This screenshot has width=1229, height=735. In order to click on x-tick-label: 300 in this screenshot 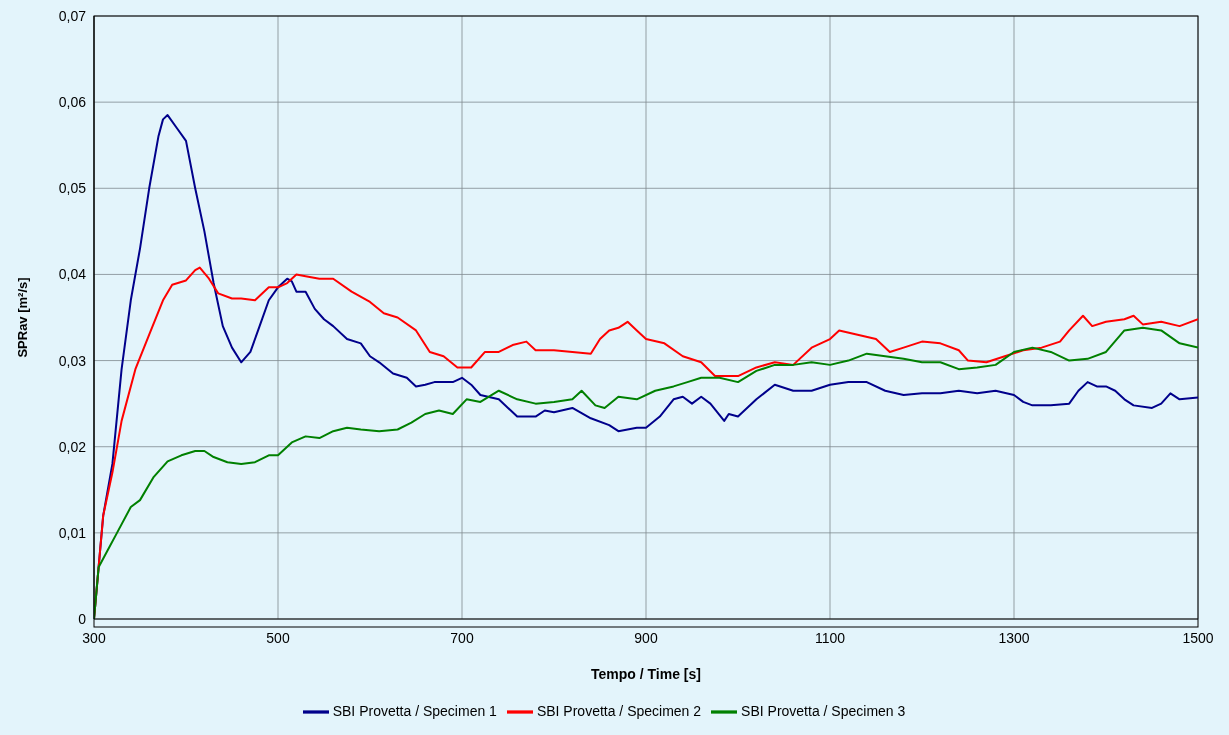, I will do `click(94, 637)`.